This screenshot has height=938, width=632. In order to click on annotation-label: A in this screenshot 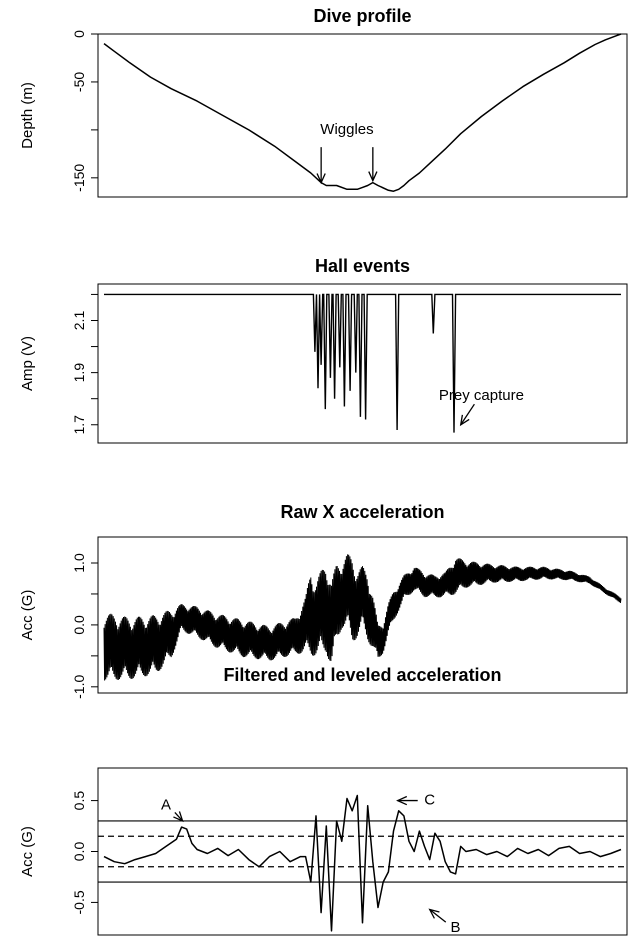, I will do `click(166, 805)`.